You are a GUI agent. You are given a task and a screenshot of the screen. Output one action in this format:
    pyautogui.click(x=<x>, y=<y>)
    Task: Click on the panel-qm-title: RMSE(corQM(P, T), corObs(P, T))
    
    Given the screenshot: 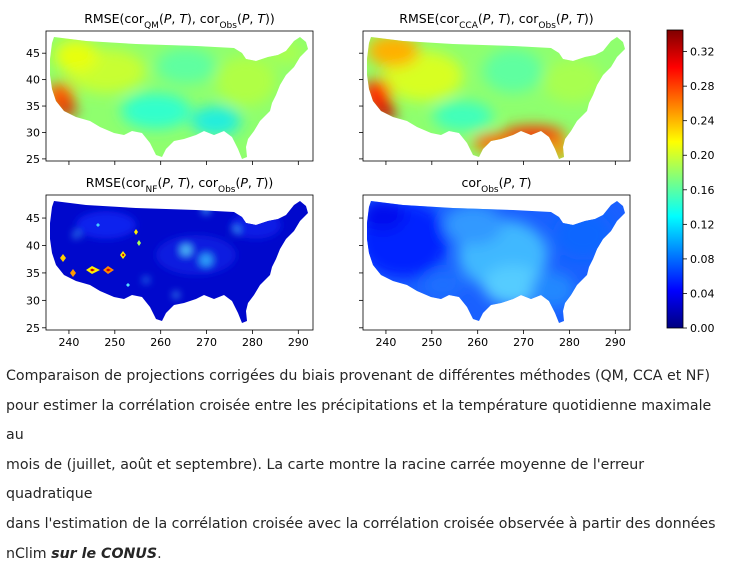 What is the action you would take?
    pyautogui.click(x=179, y=21)
    